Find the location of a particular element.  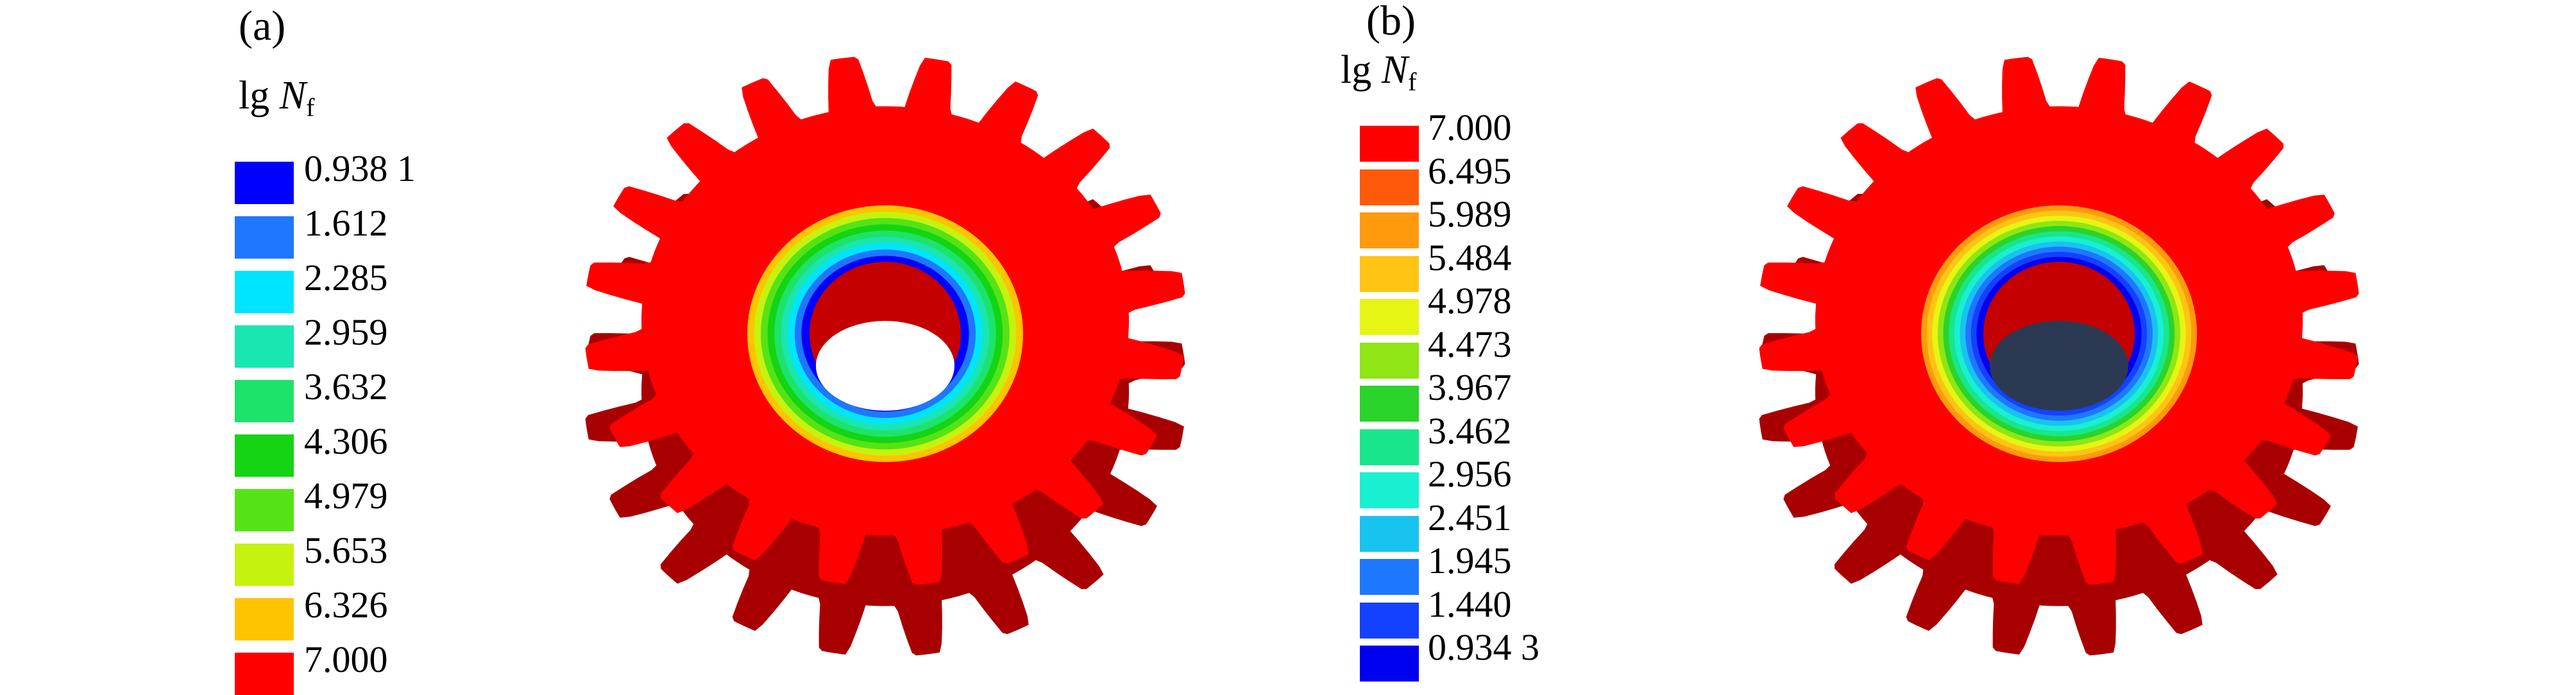

legend-tick-label: 2.285 is located at coordinates (346, 277).